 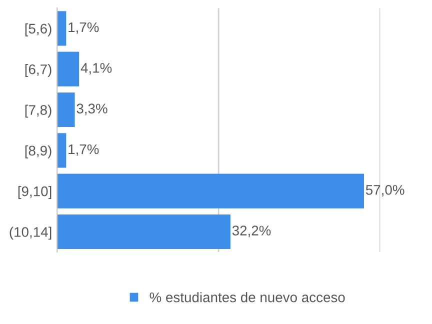 What do you see at coordinates (92, 110) in the screenshot?
I see `data-label: 3,3%` at bounding box center [92, 110].